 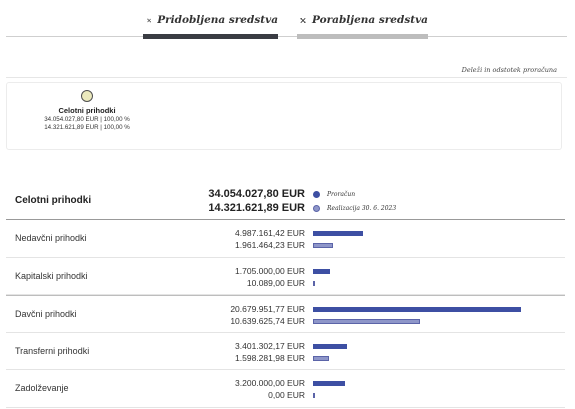 I want to click on row-label: Nedavčni prihodki, so click(x=51, y=238).